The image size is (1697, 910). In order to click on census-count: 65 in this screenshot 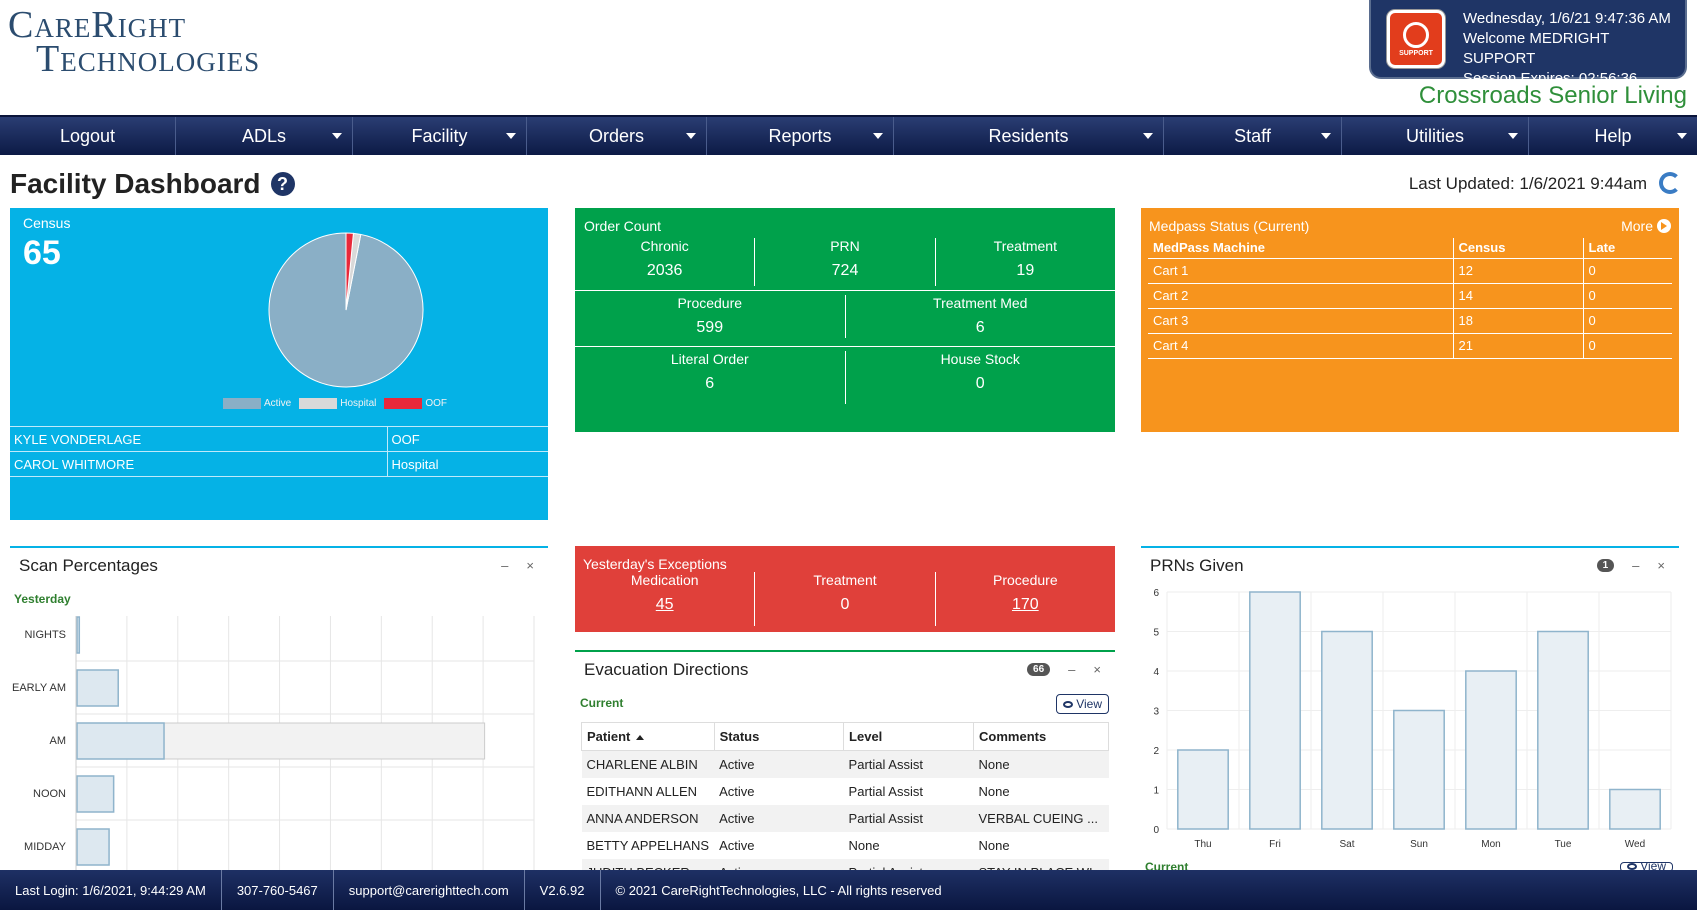, I will do `click(42, 253)`.